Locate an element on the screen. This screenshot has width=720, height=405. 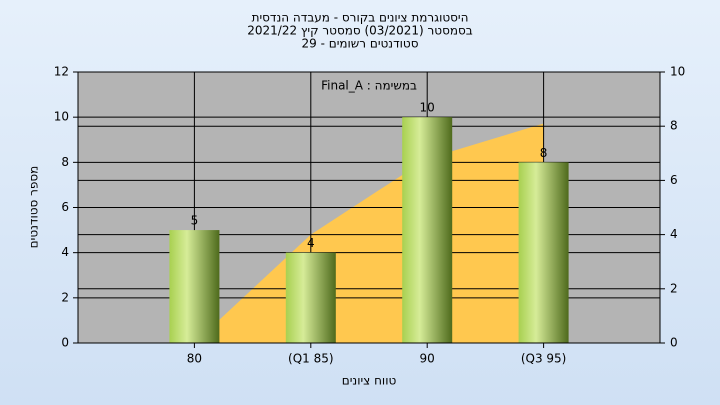
y-tick-label: 8 is located at coordinates (65, 162).